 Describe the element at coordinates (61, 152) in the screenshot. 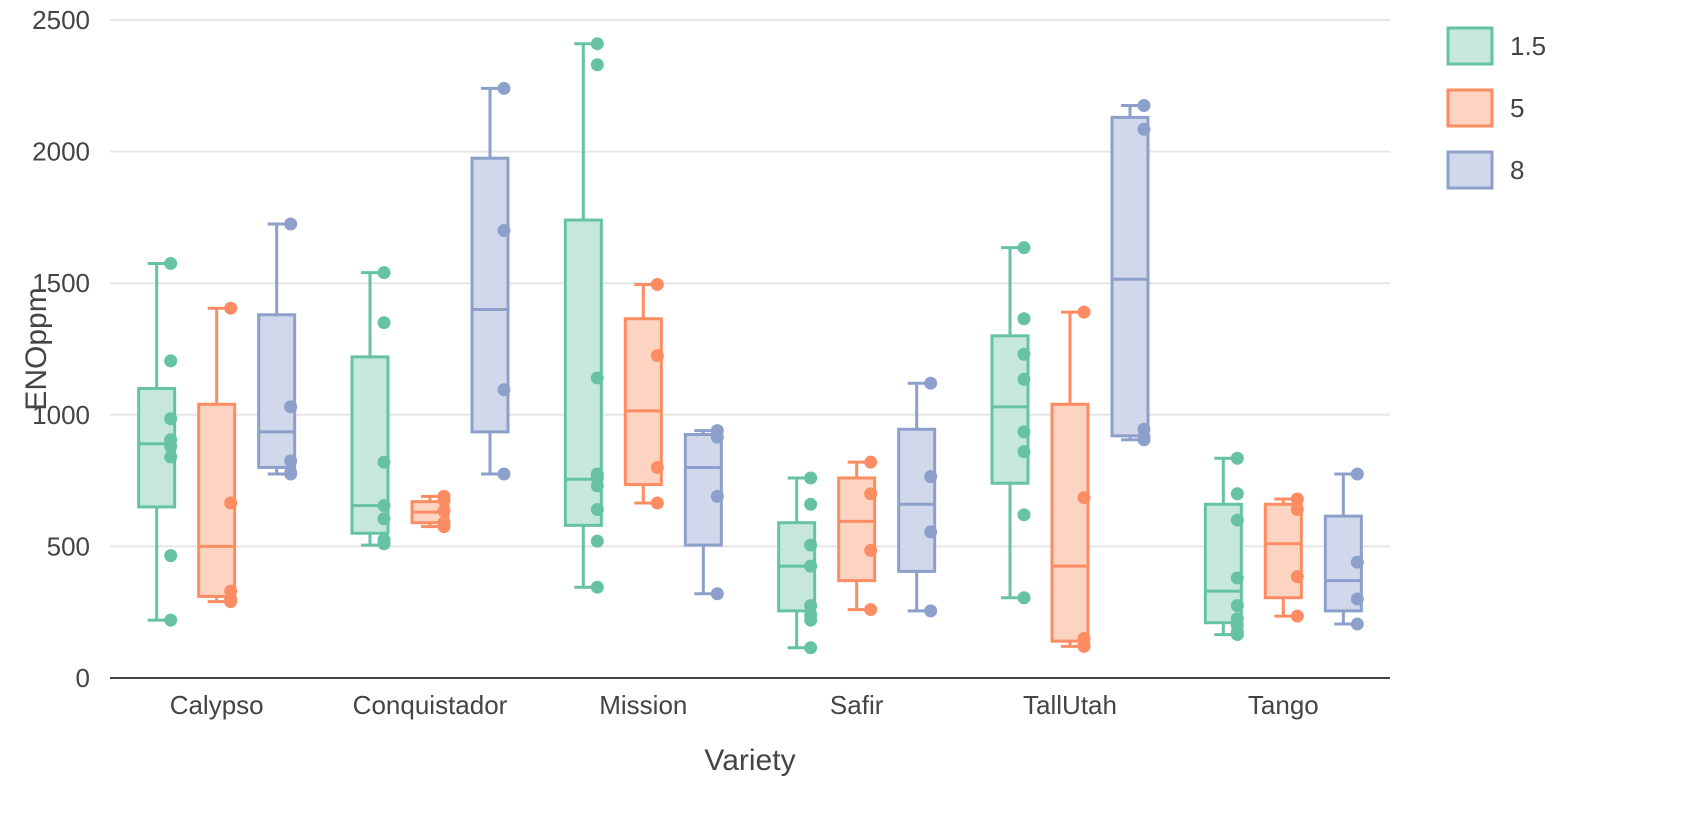

I see `y-tick-label: 2000` at that location.